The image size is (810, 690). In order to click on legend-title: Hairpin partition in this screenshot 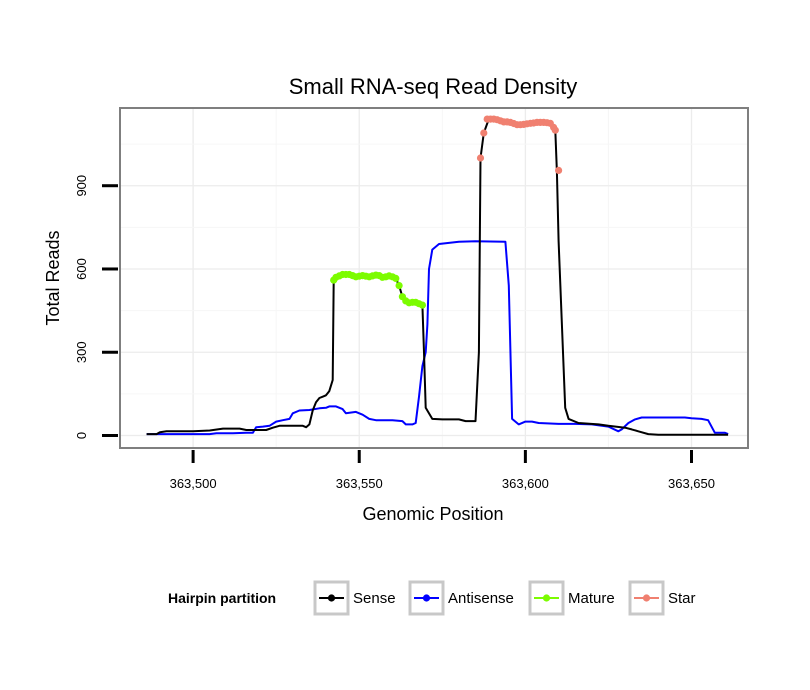, I will do `click(222, 598)`.